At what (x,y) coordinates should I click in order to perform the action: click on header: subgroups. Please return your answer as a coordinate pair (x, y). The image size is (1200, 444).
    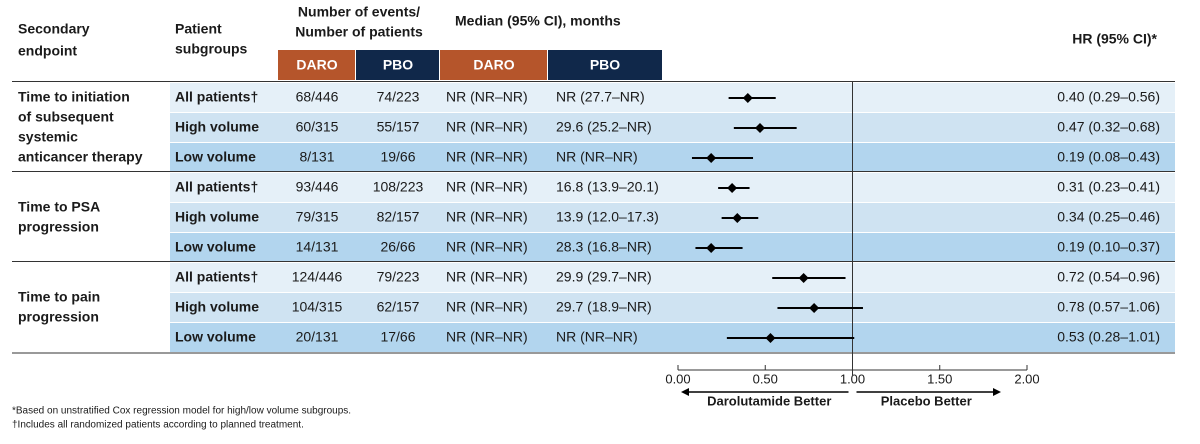
    Looking at the image, I should click on (211, 49).